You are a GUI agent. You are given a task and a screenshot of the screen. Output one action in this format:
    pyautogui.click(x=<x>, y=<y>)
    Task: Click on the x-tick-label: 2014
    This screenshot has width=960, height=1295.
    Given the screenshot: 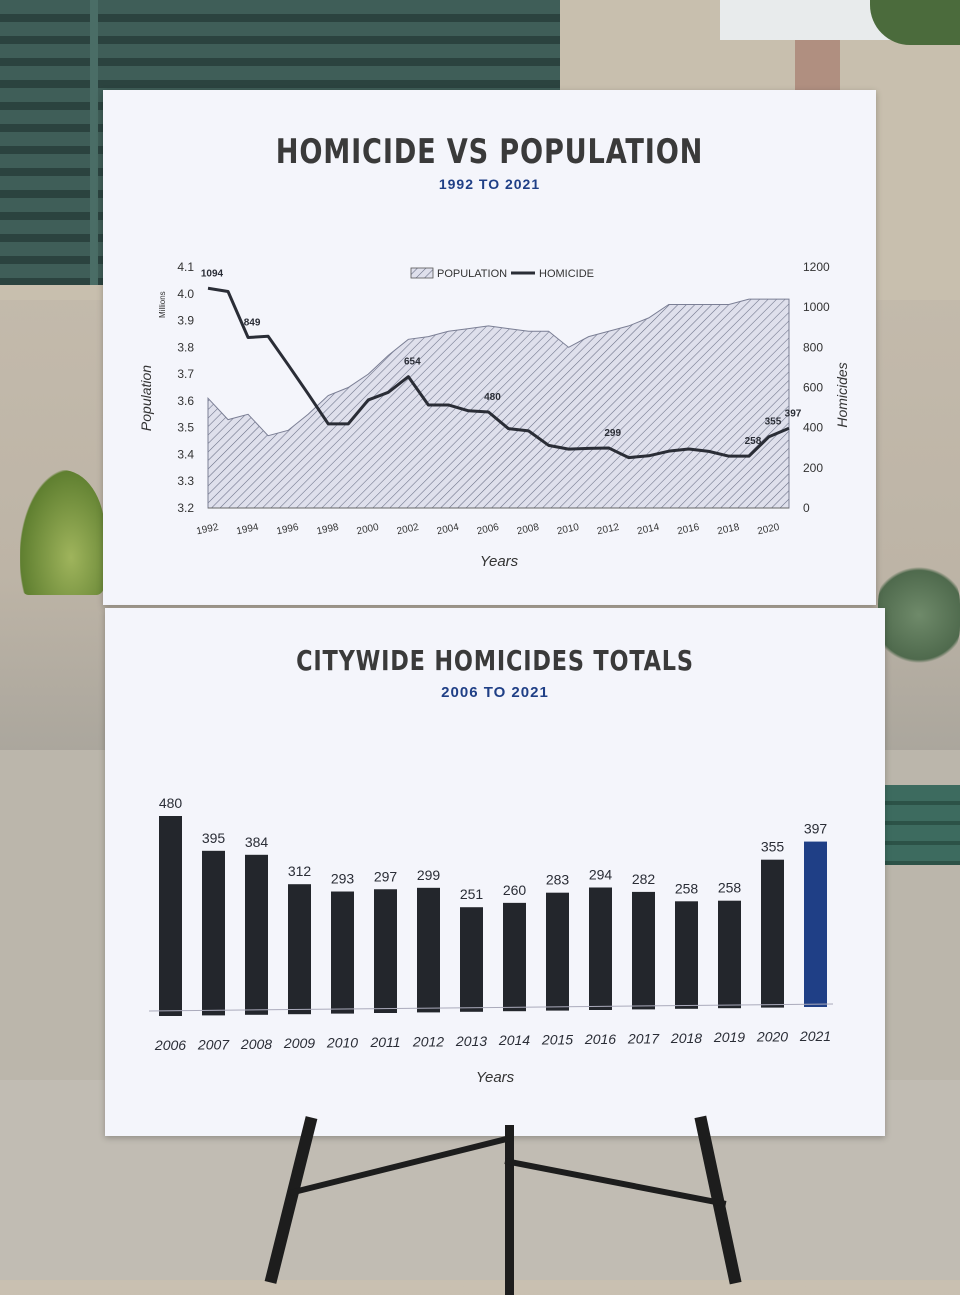 What is the action you would take?
    pyautogui.click(x=648, y=529)
    